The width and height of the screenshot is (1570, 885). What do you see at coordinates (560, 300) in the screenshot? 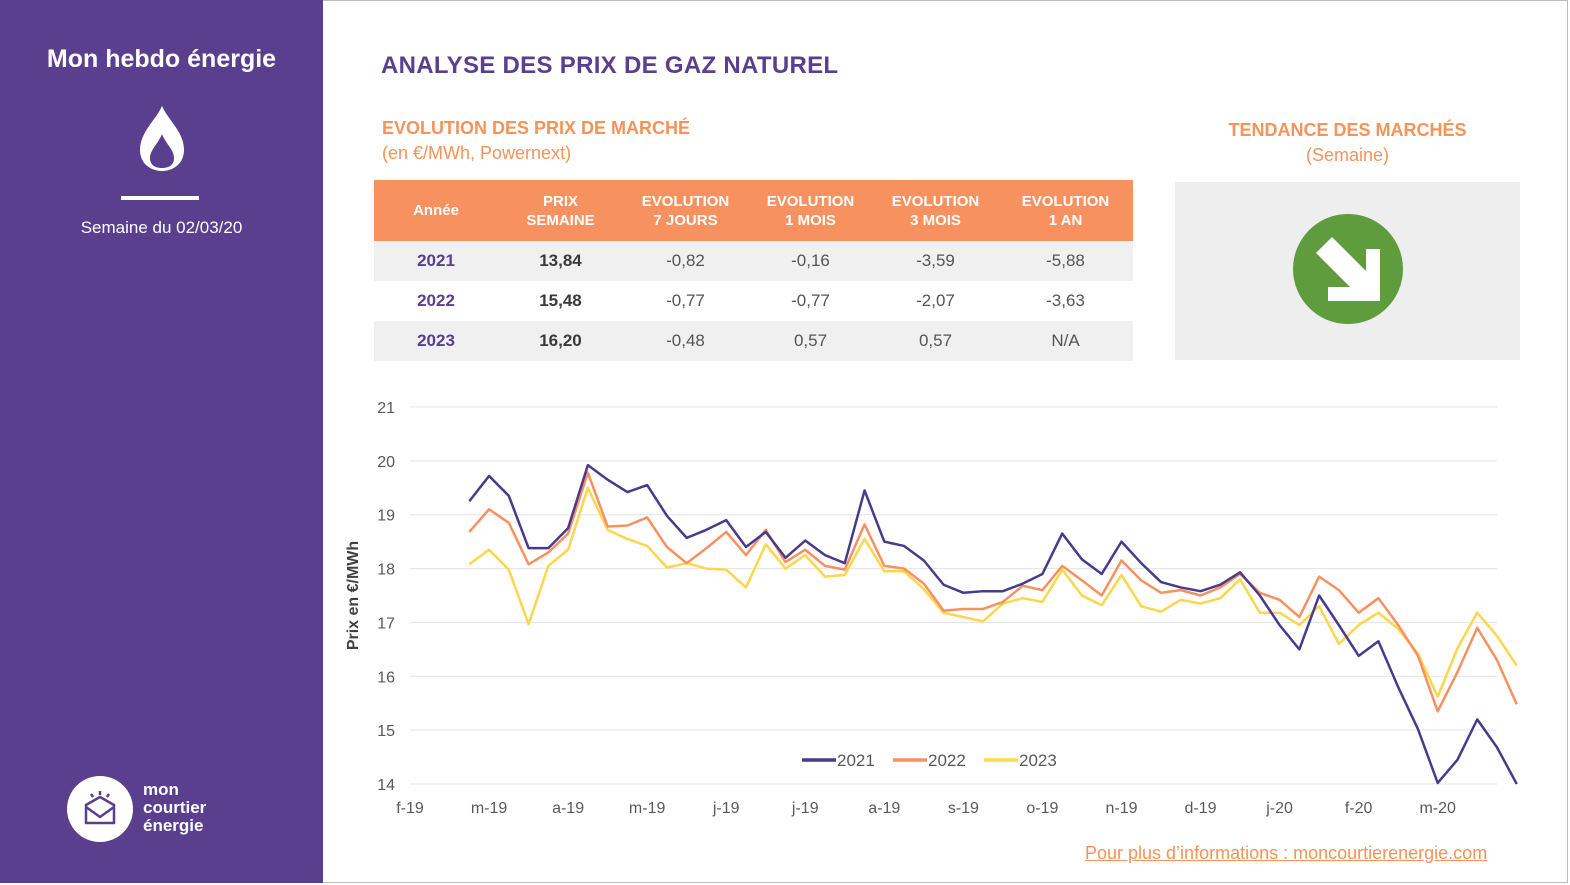
I see `price-cell: 15,48` at bounding box center [560, 300].